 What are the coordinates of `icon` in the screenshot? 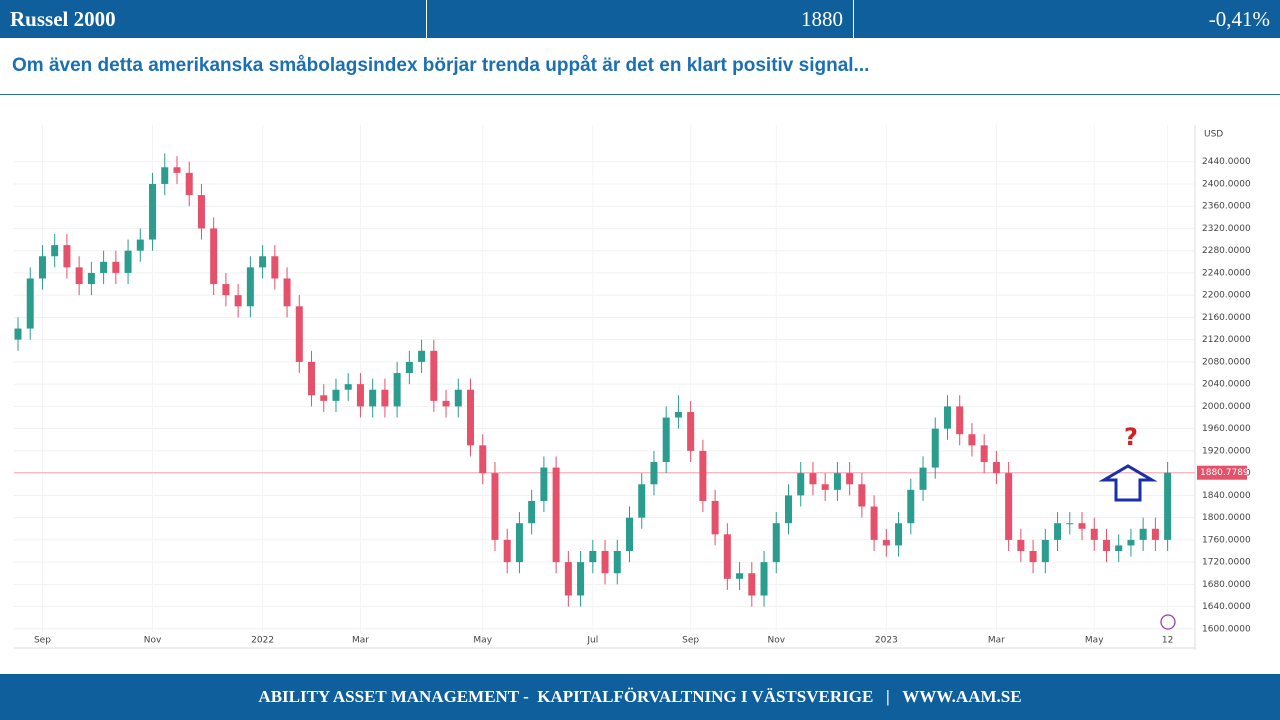 It's located at (1168, 622).